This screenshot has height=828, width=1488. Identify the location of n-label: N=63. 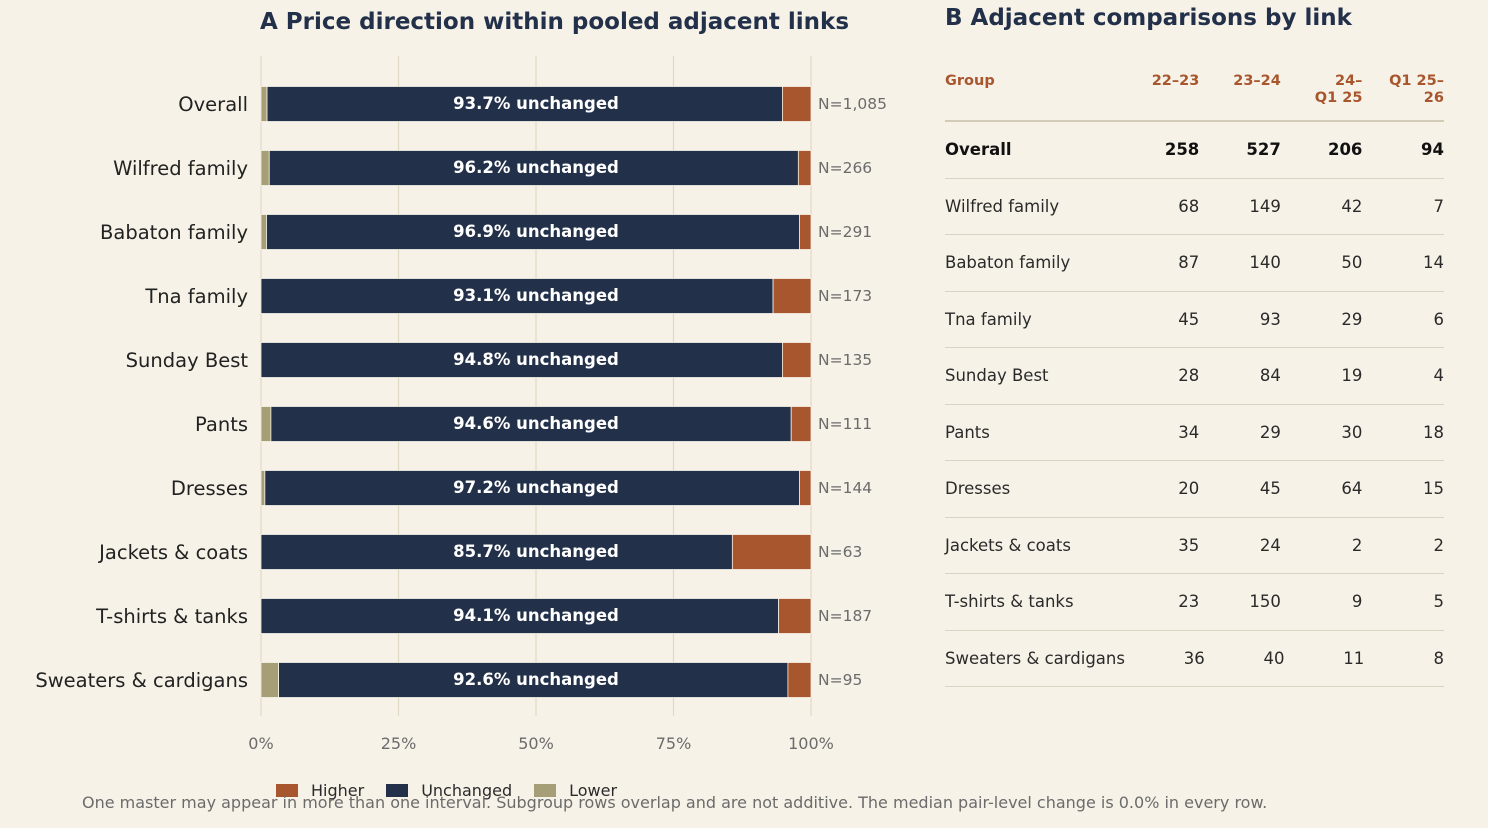
(840, 552).